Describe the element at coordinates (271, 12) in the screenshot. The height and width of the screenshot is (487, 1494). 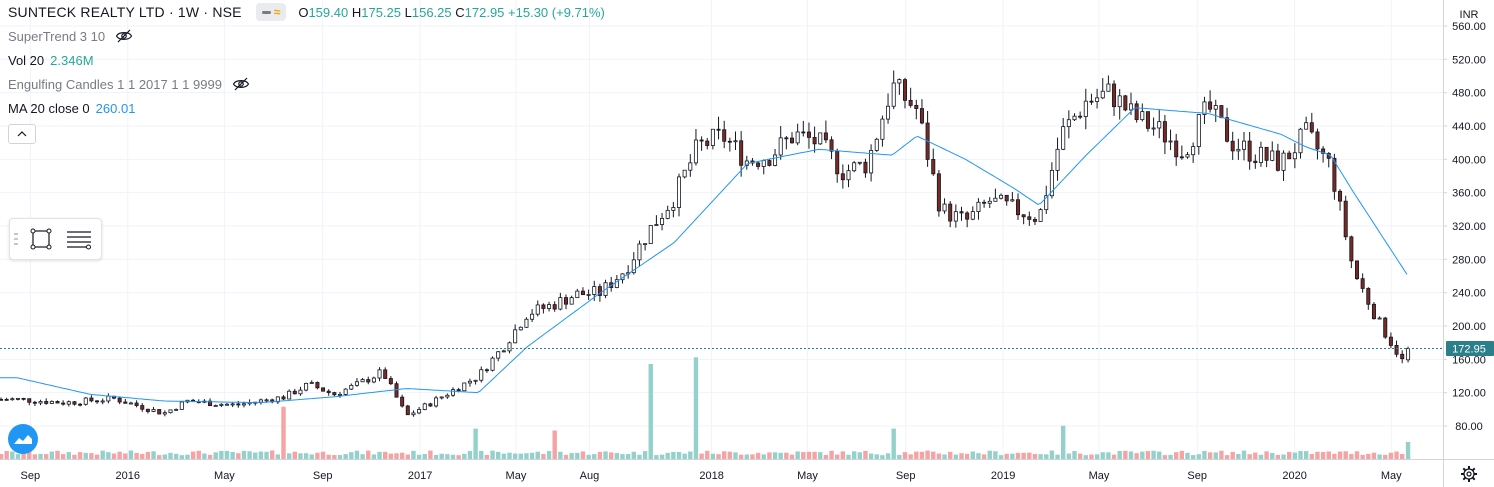
I see `chart-style-pill: ≈` at that location.